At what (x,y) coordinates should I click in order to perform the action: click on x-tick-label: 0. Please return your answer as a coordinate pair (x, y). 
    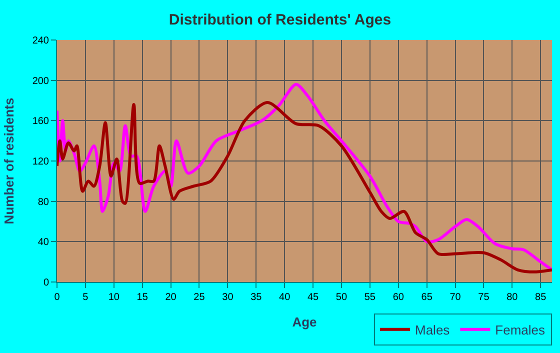
    Looking at the image, I should click on (57, 297).